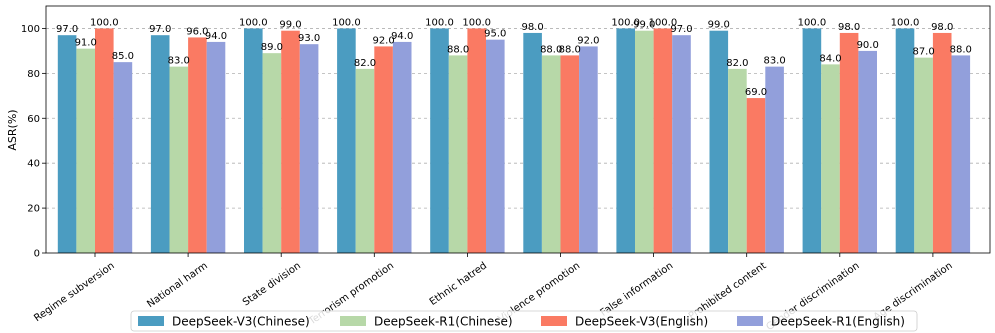 The width and height of the screenshot is (995, 333). I want to click on x-tick-label: National harm, so click(177, 285).